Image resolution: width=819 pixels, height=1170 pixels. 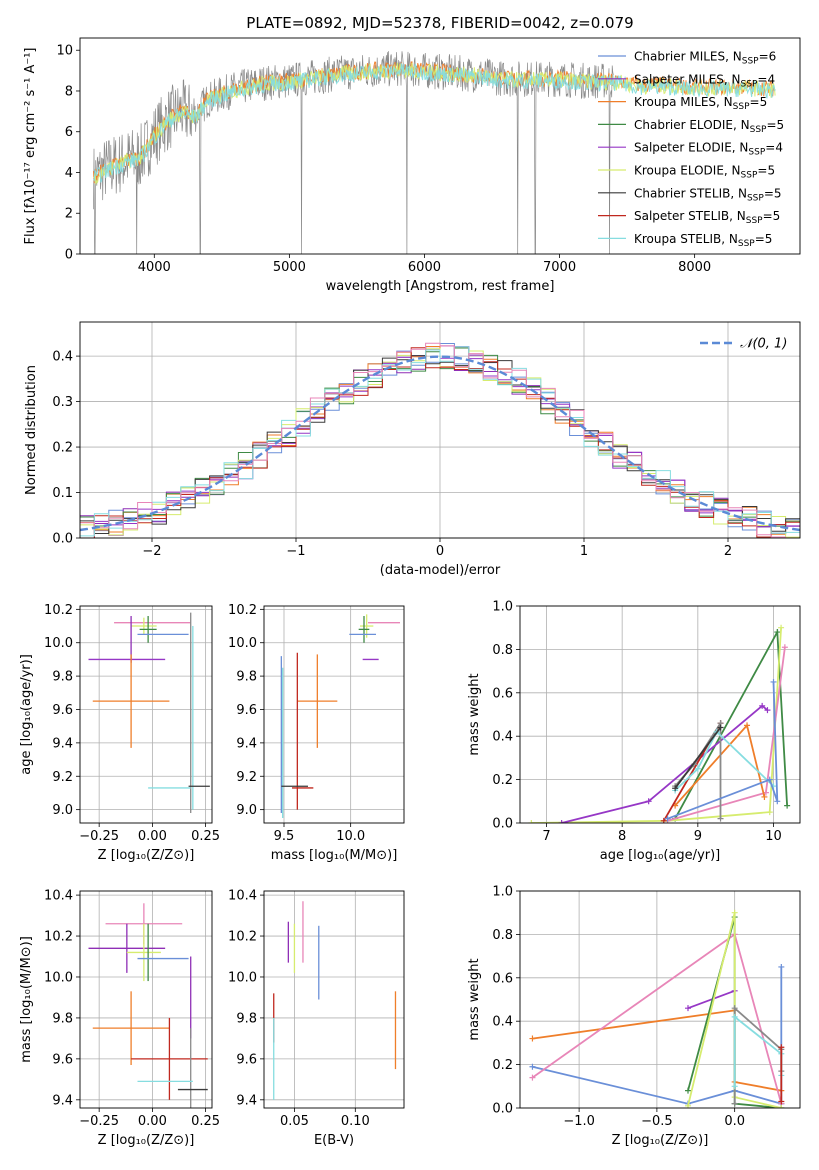 I want to click on x-tick-label: 10.0, so click(x=350, y=836).